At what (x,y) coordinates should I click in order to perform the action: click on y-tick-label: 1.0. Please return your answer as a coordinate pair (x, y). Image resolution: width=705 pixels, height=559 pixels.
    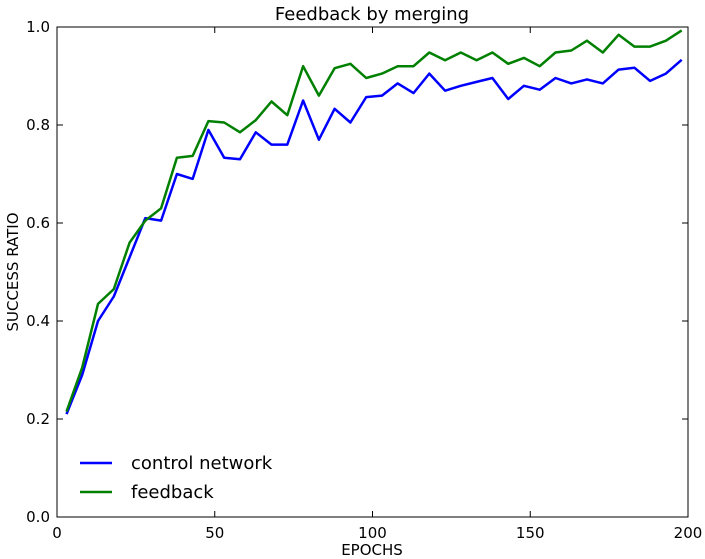
    Looking at the image, I should click on (38, 27).